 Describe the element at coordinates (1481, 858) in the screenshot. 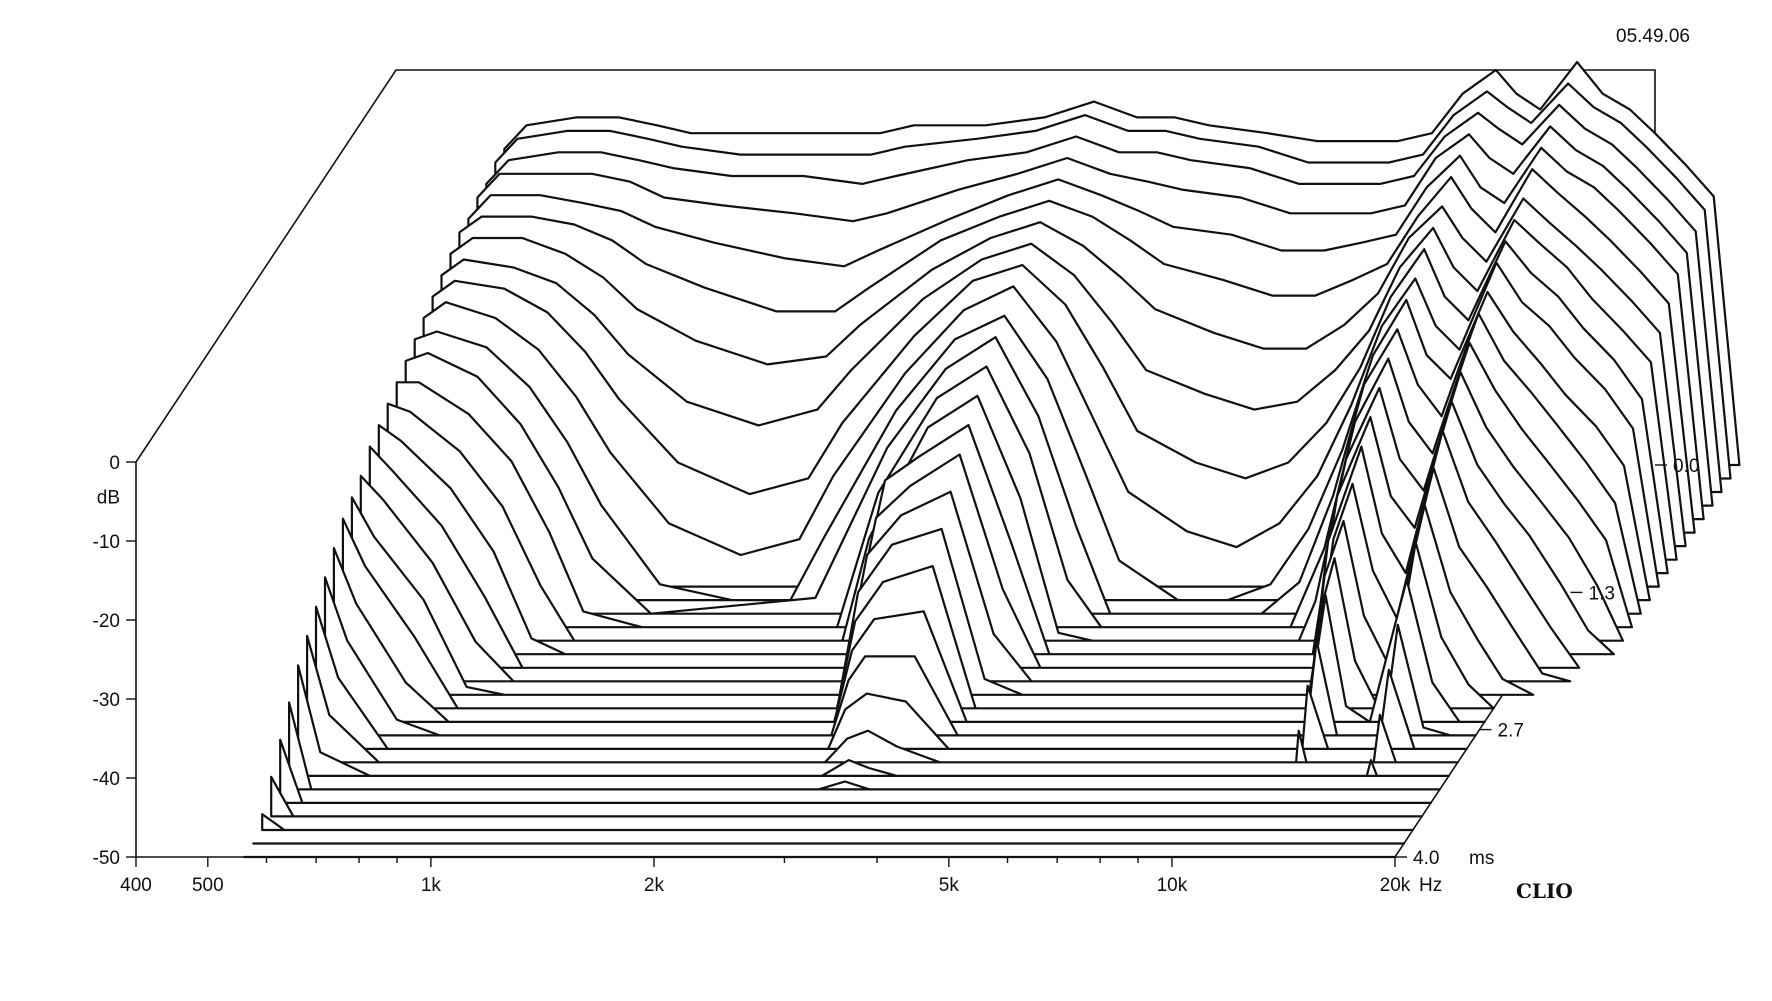

I see `z-axis-unit: ms` at that location.